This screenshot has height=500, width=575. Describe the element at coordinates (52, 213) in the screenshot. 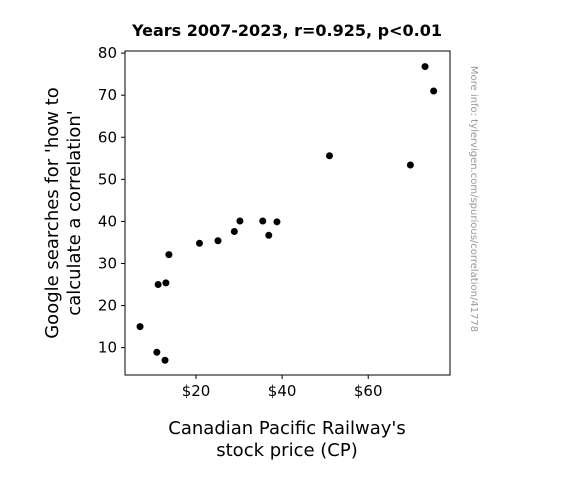

I see `y-axis-label-line-1: Google searches for 'how to` at that location.